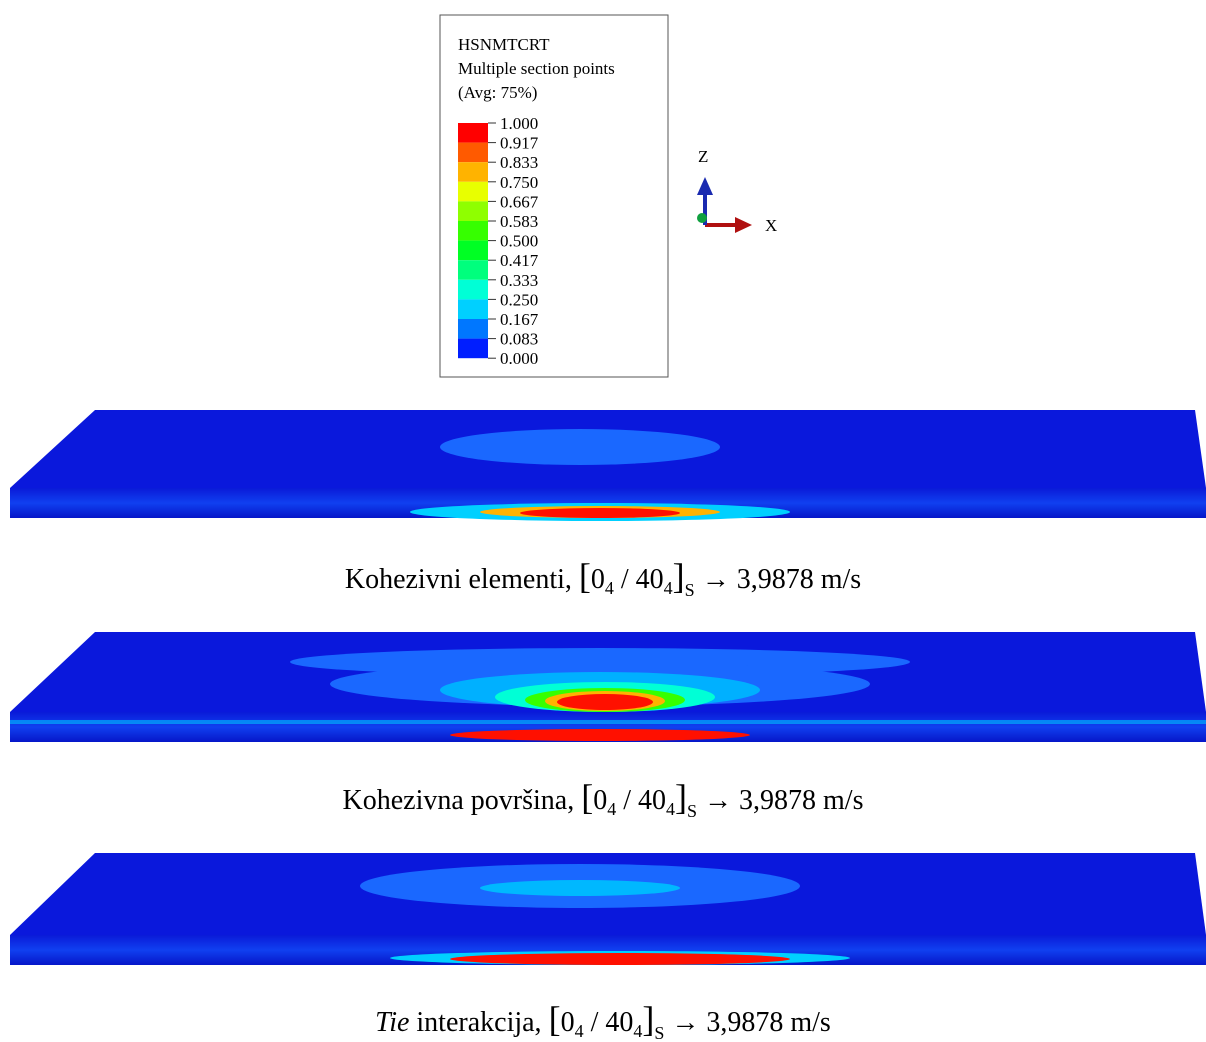  What do you see at coordinates (519, 358) in the screenshot?
I see `legend-label: 0.000` at bounding box center [519, 358].